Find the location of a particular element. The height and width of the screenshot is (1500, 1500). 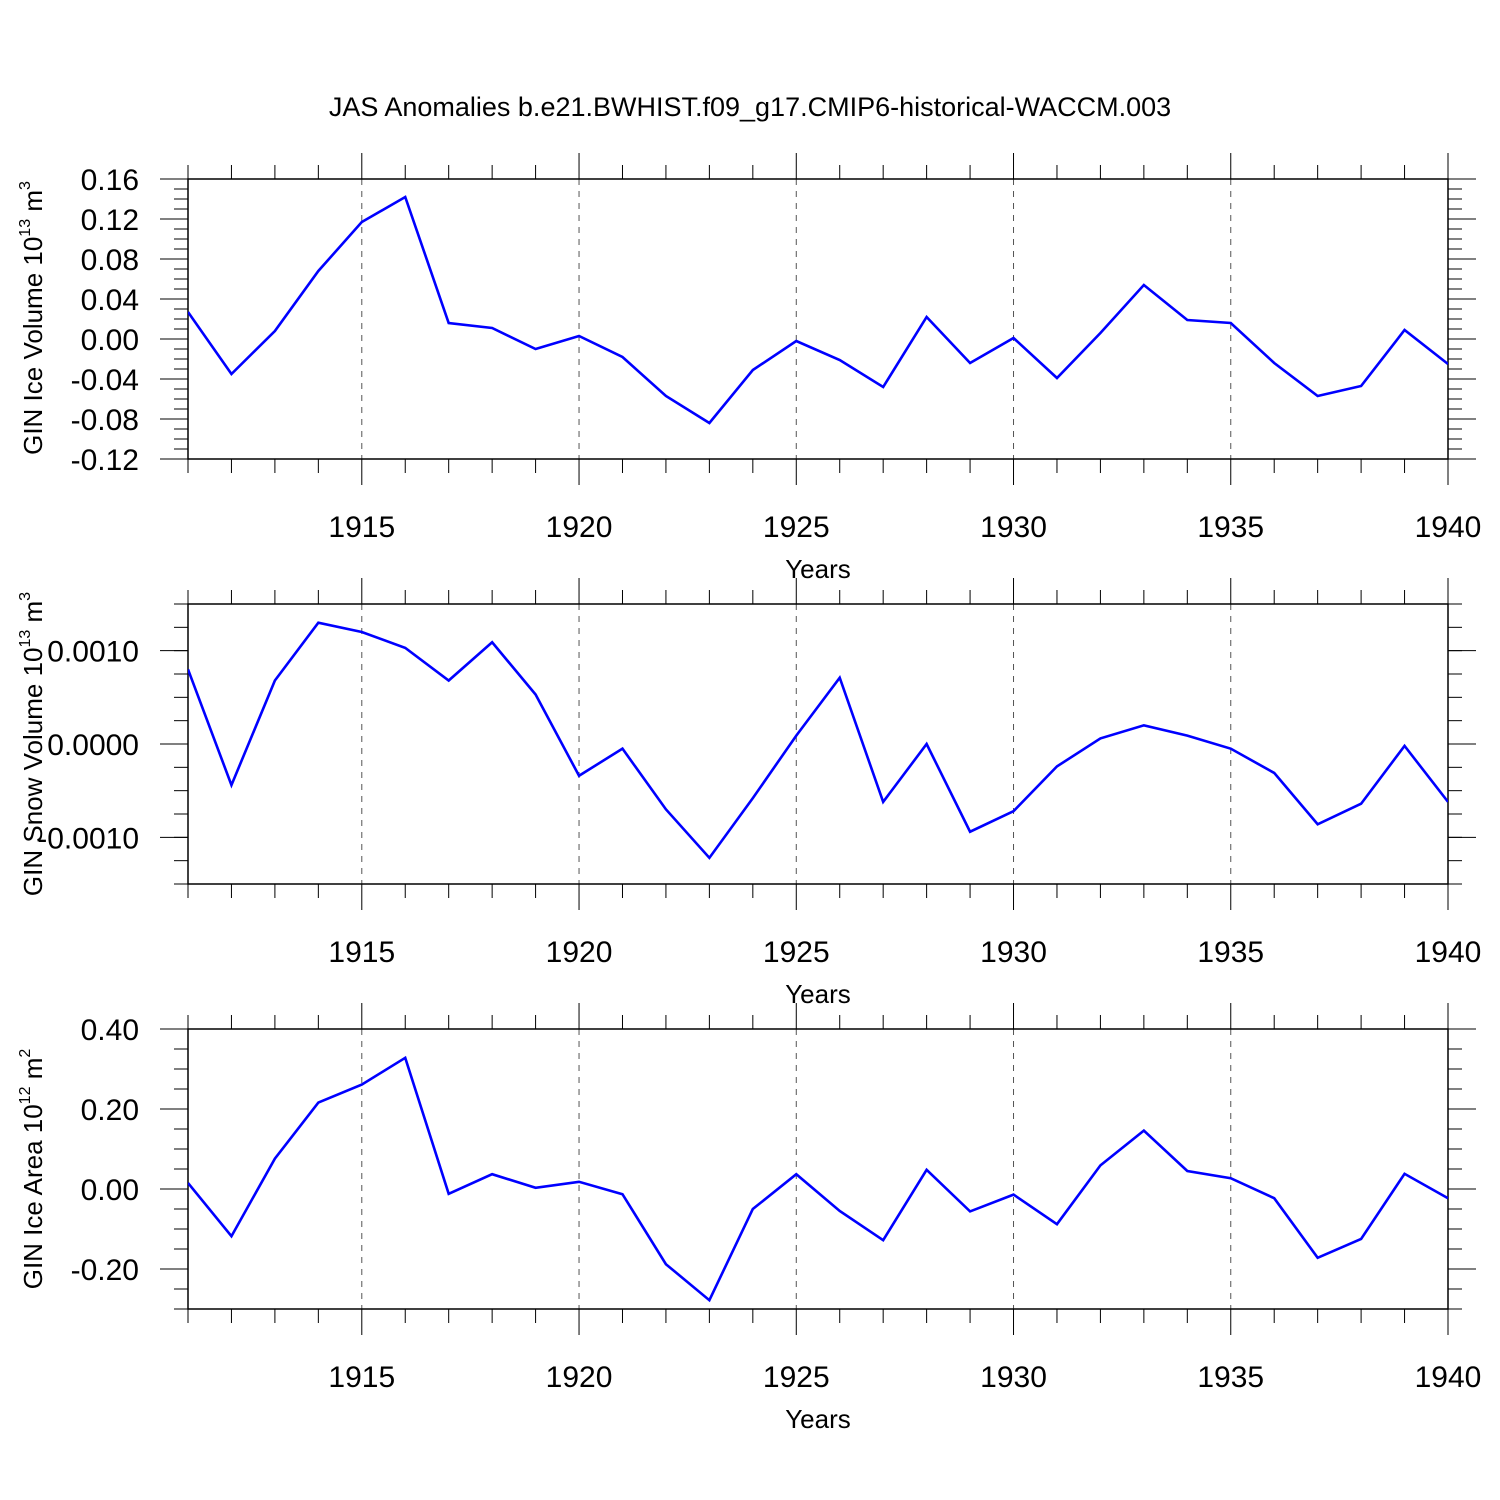

y-tick-label: 0.20 is located at coordinates (110, 1110).